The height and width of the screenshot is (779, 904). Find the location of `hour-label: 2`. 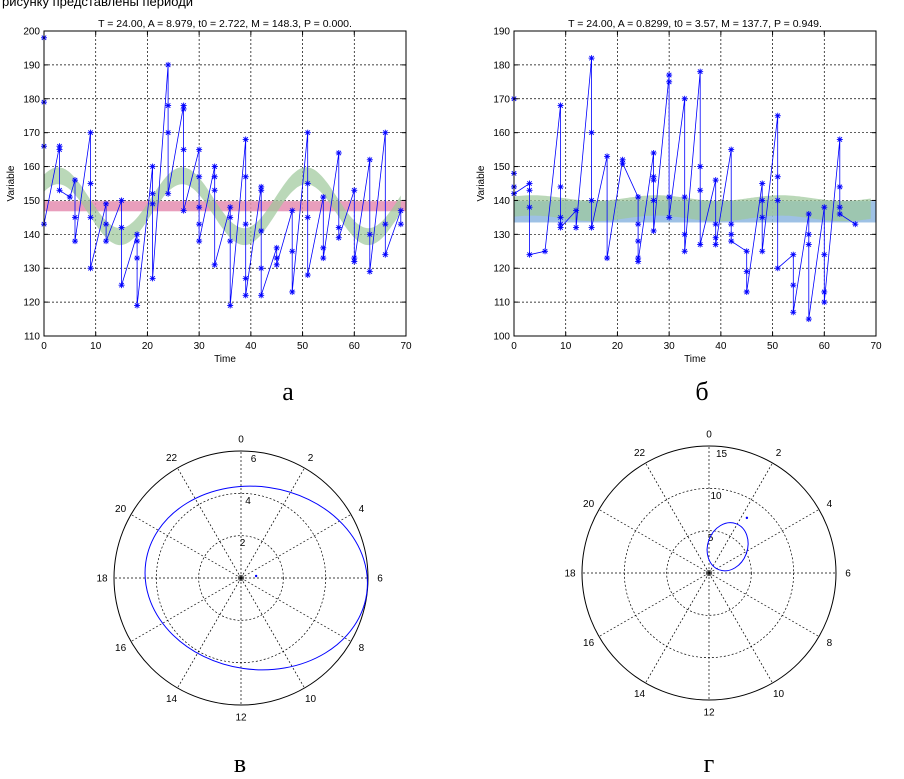

hour-label: 2 is located at coordinates (311, 458).